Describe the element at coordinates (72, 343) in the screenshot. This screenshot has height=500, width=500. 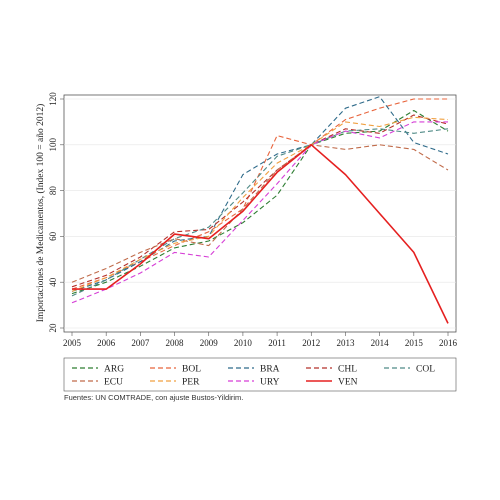
I see `x-tick-label: 2005` at that location.